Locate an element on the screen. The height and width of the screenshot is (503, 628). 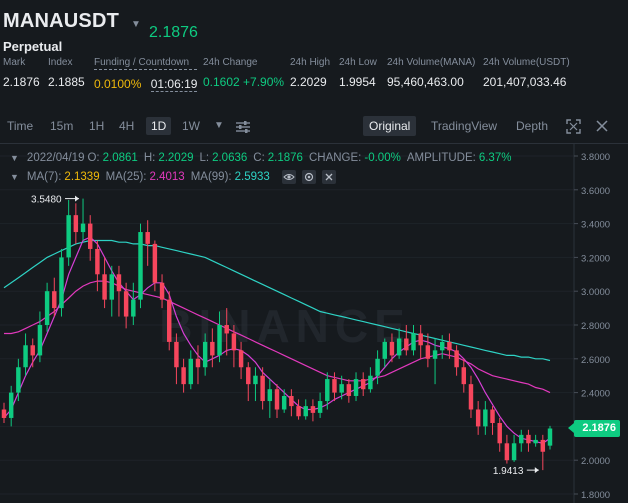
gear-icon is located at coordinates (308, 177).